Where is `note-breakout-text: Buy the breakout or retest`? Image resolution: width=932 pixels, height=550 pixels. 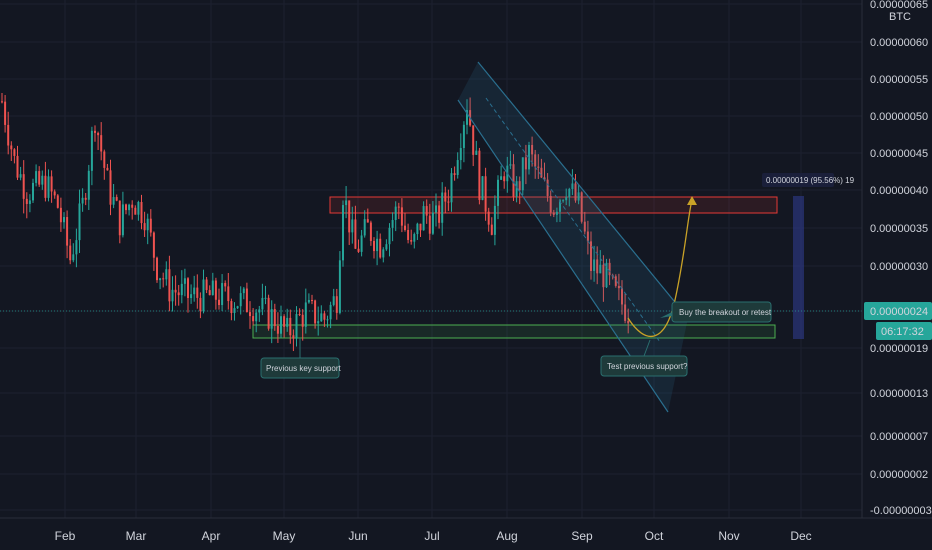 note-breakout-text: Buy the breakout or retest is located at coordinates (725, 312).